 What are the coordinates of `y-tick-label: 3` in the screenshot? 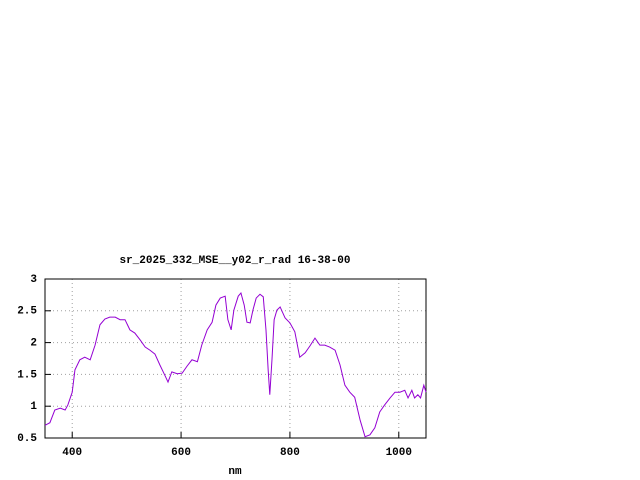 It's located at (33, 280).